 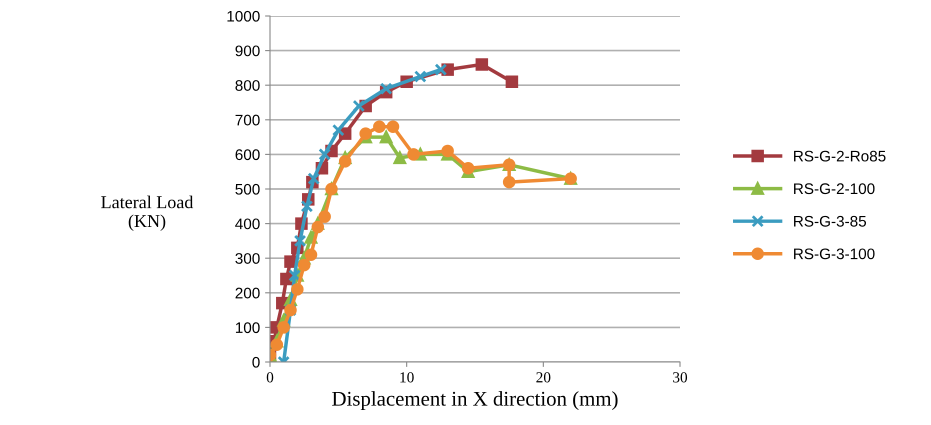 I want to click on y-tick-label: 100, so click(x=248, y=328).